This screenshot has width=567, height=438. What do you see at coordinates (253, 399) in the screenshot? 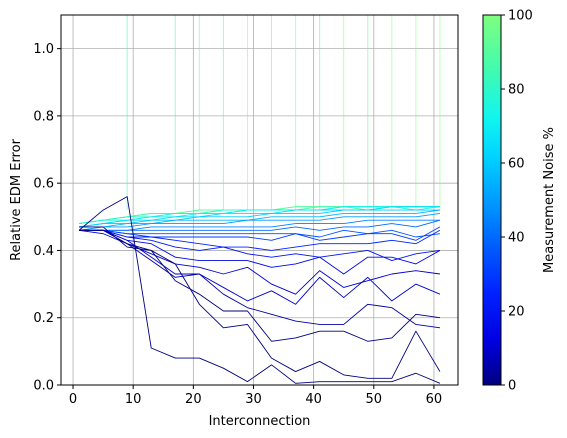
I see `x-tick-label: 30` at bounding box center [253, 399].